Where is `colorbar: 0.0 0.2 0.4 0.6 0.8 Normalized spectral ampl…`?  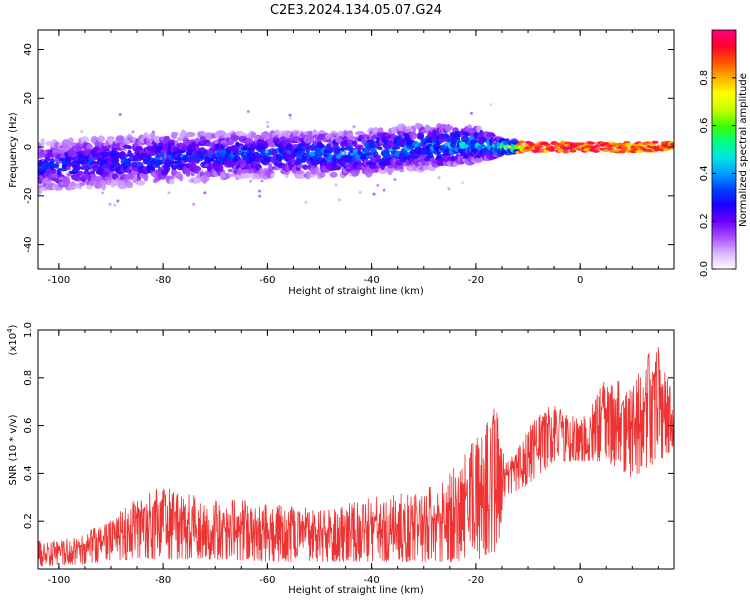 colorbar: 0.0 0.2 0.4 0.6 0.8 Normalized spectral ampl… is located at coordinates (724, 153).